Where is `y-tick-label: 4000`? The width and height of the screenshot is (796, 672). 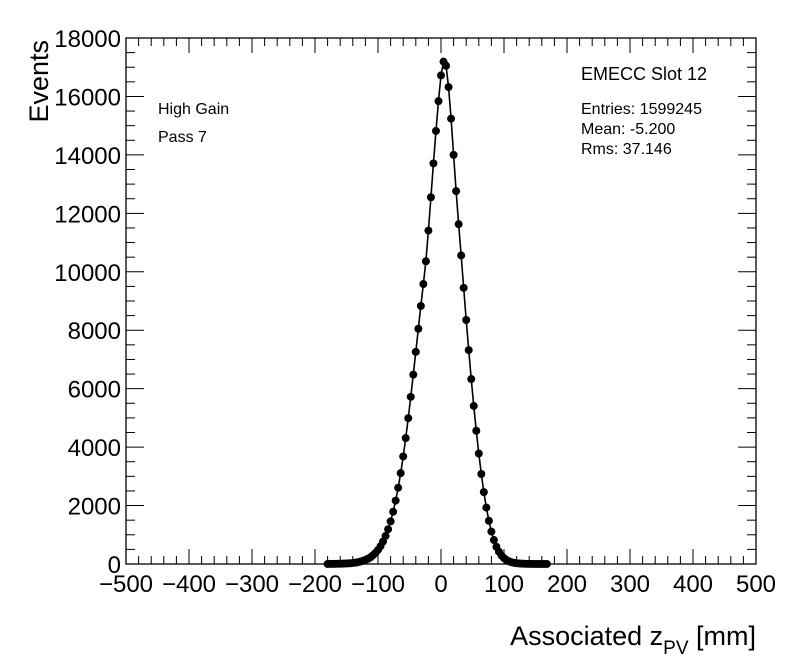
y-tick-label: 4000 is located at coordinates (94, 448).